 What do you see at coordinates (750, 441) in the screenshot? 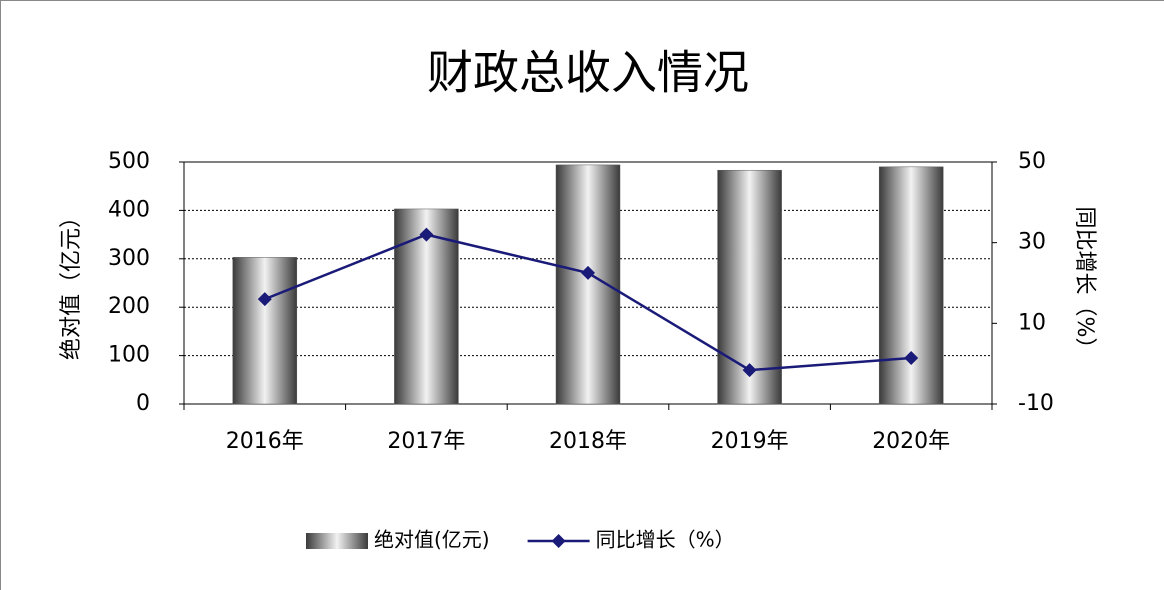
I see `x-tick-label: 2019年` at bounding box center [750, 441].